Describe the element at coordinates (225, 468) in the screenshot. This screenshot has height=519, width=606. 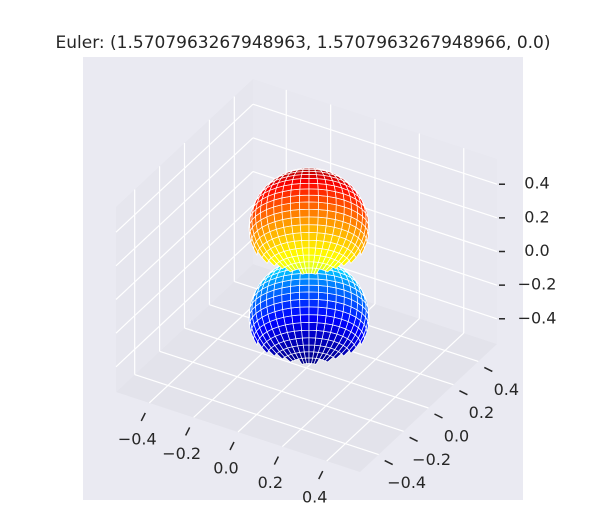
I see `x-tick-label: 0.0` at that location.